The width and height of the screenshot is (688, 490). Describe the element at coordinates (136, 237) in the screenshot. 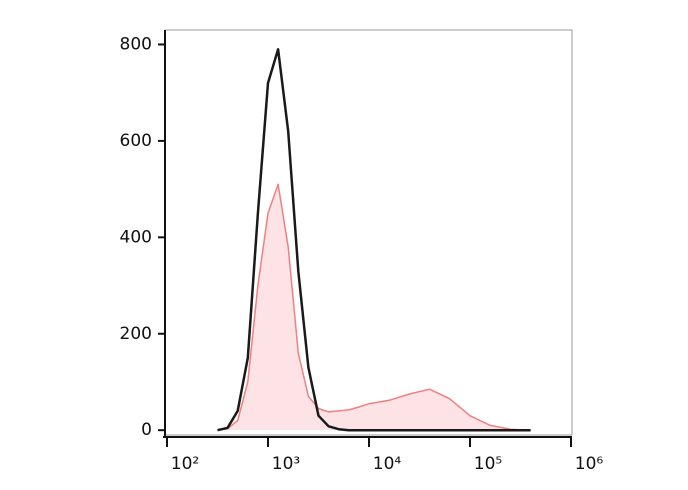

I see `y-tick-label: 400` at that location.